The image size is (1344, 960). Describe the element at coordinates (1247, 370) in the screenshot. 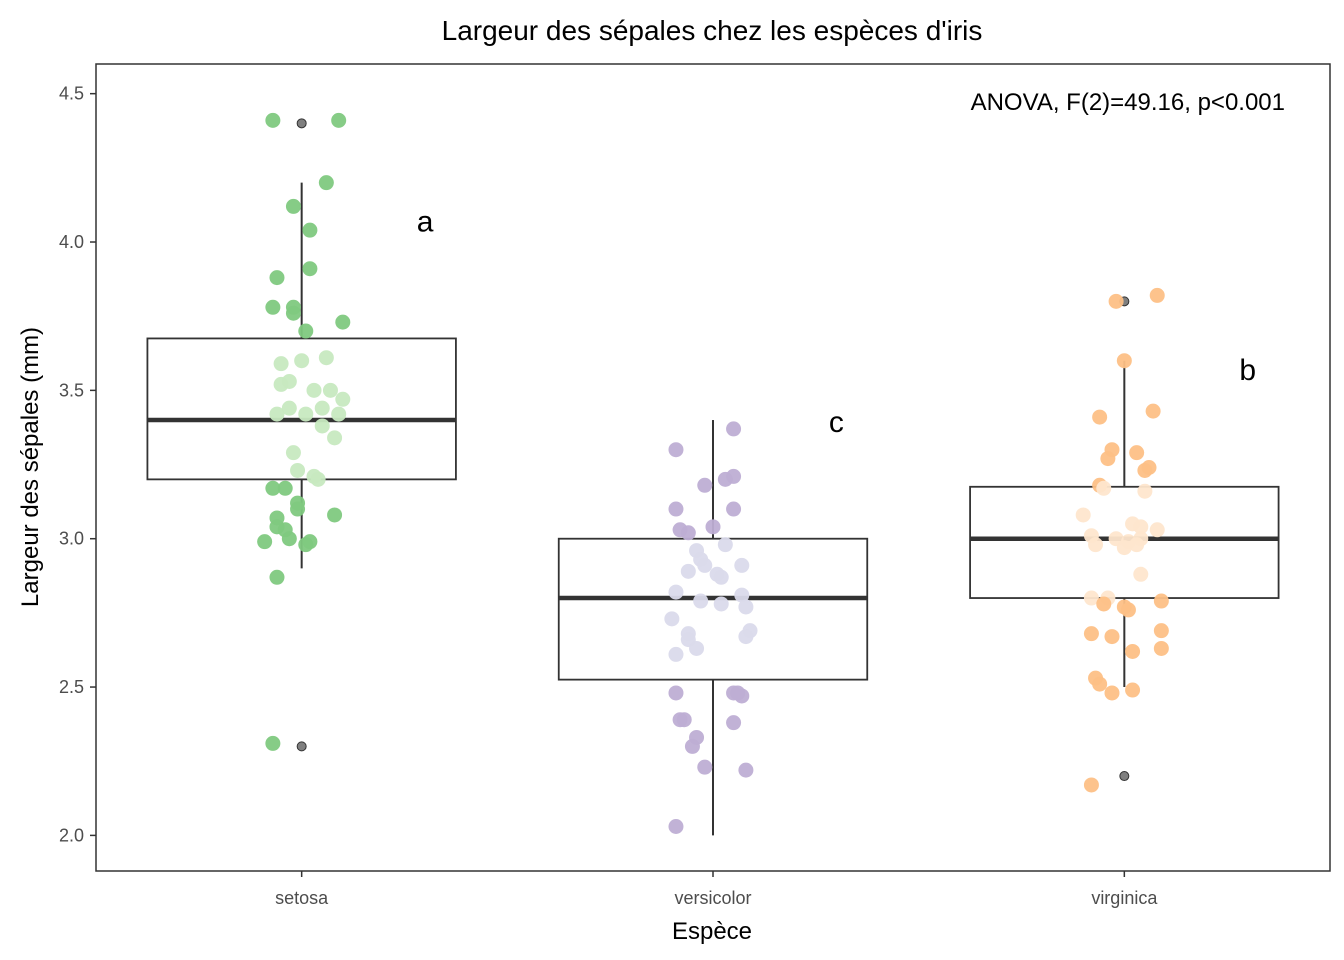

I see `significance-letter: b` at that location.